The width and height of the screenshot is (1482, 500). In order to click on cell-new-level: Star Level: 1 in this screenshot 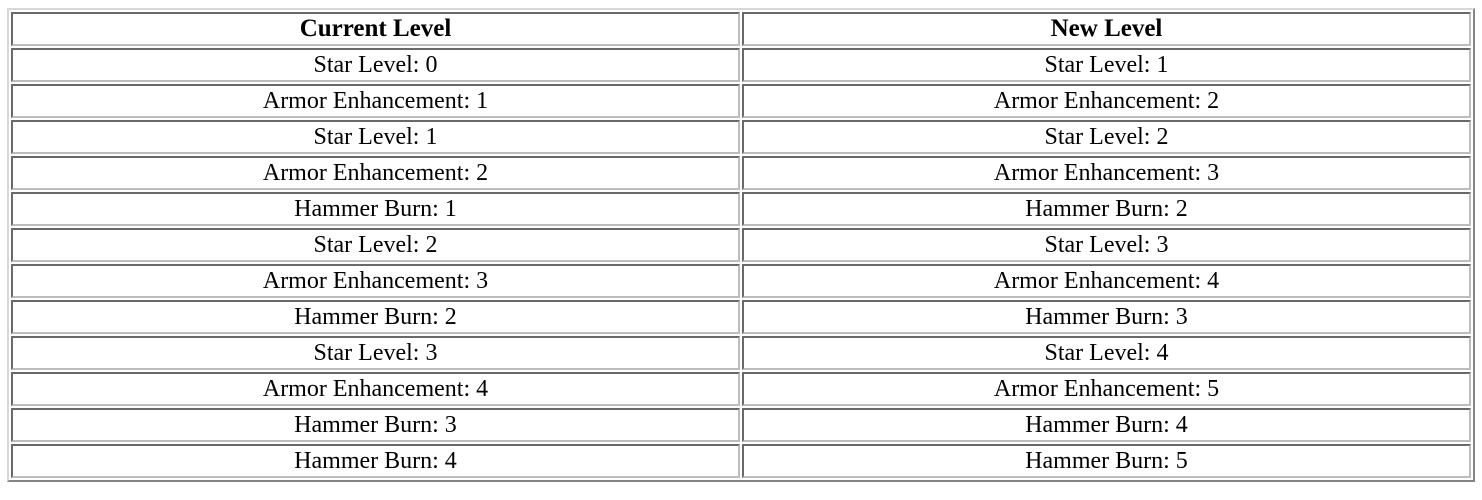, I will do `click(1106, 65)`.